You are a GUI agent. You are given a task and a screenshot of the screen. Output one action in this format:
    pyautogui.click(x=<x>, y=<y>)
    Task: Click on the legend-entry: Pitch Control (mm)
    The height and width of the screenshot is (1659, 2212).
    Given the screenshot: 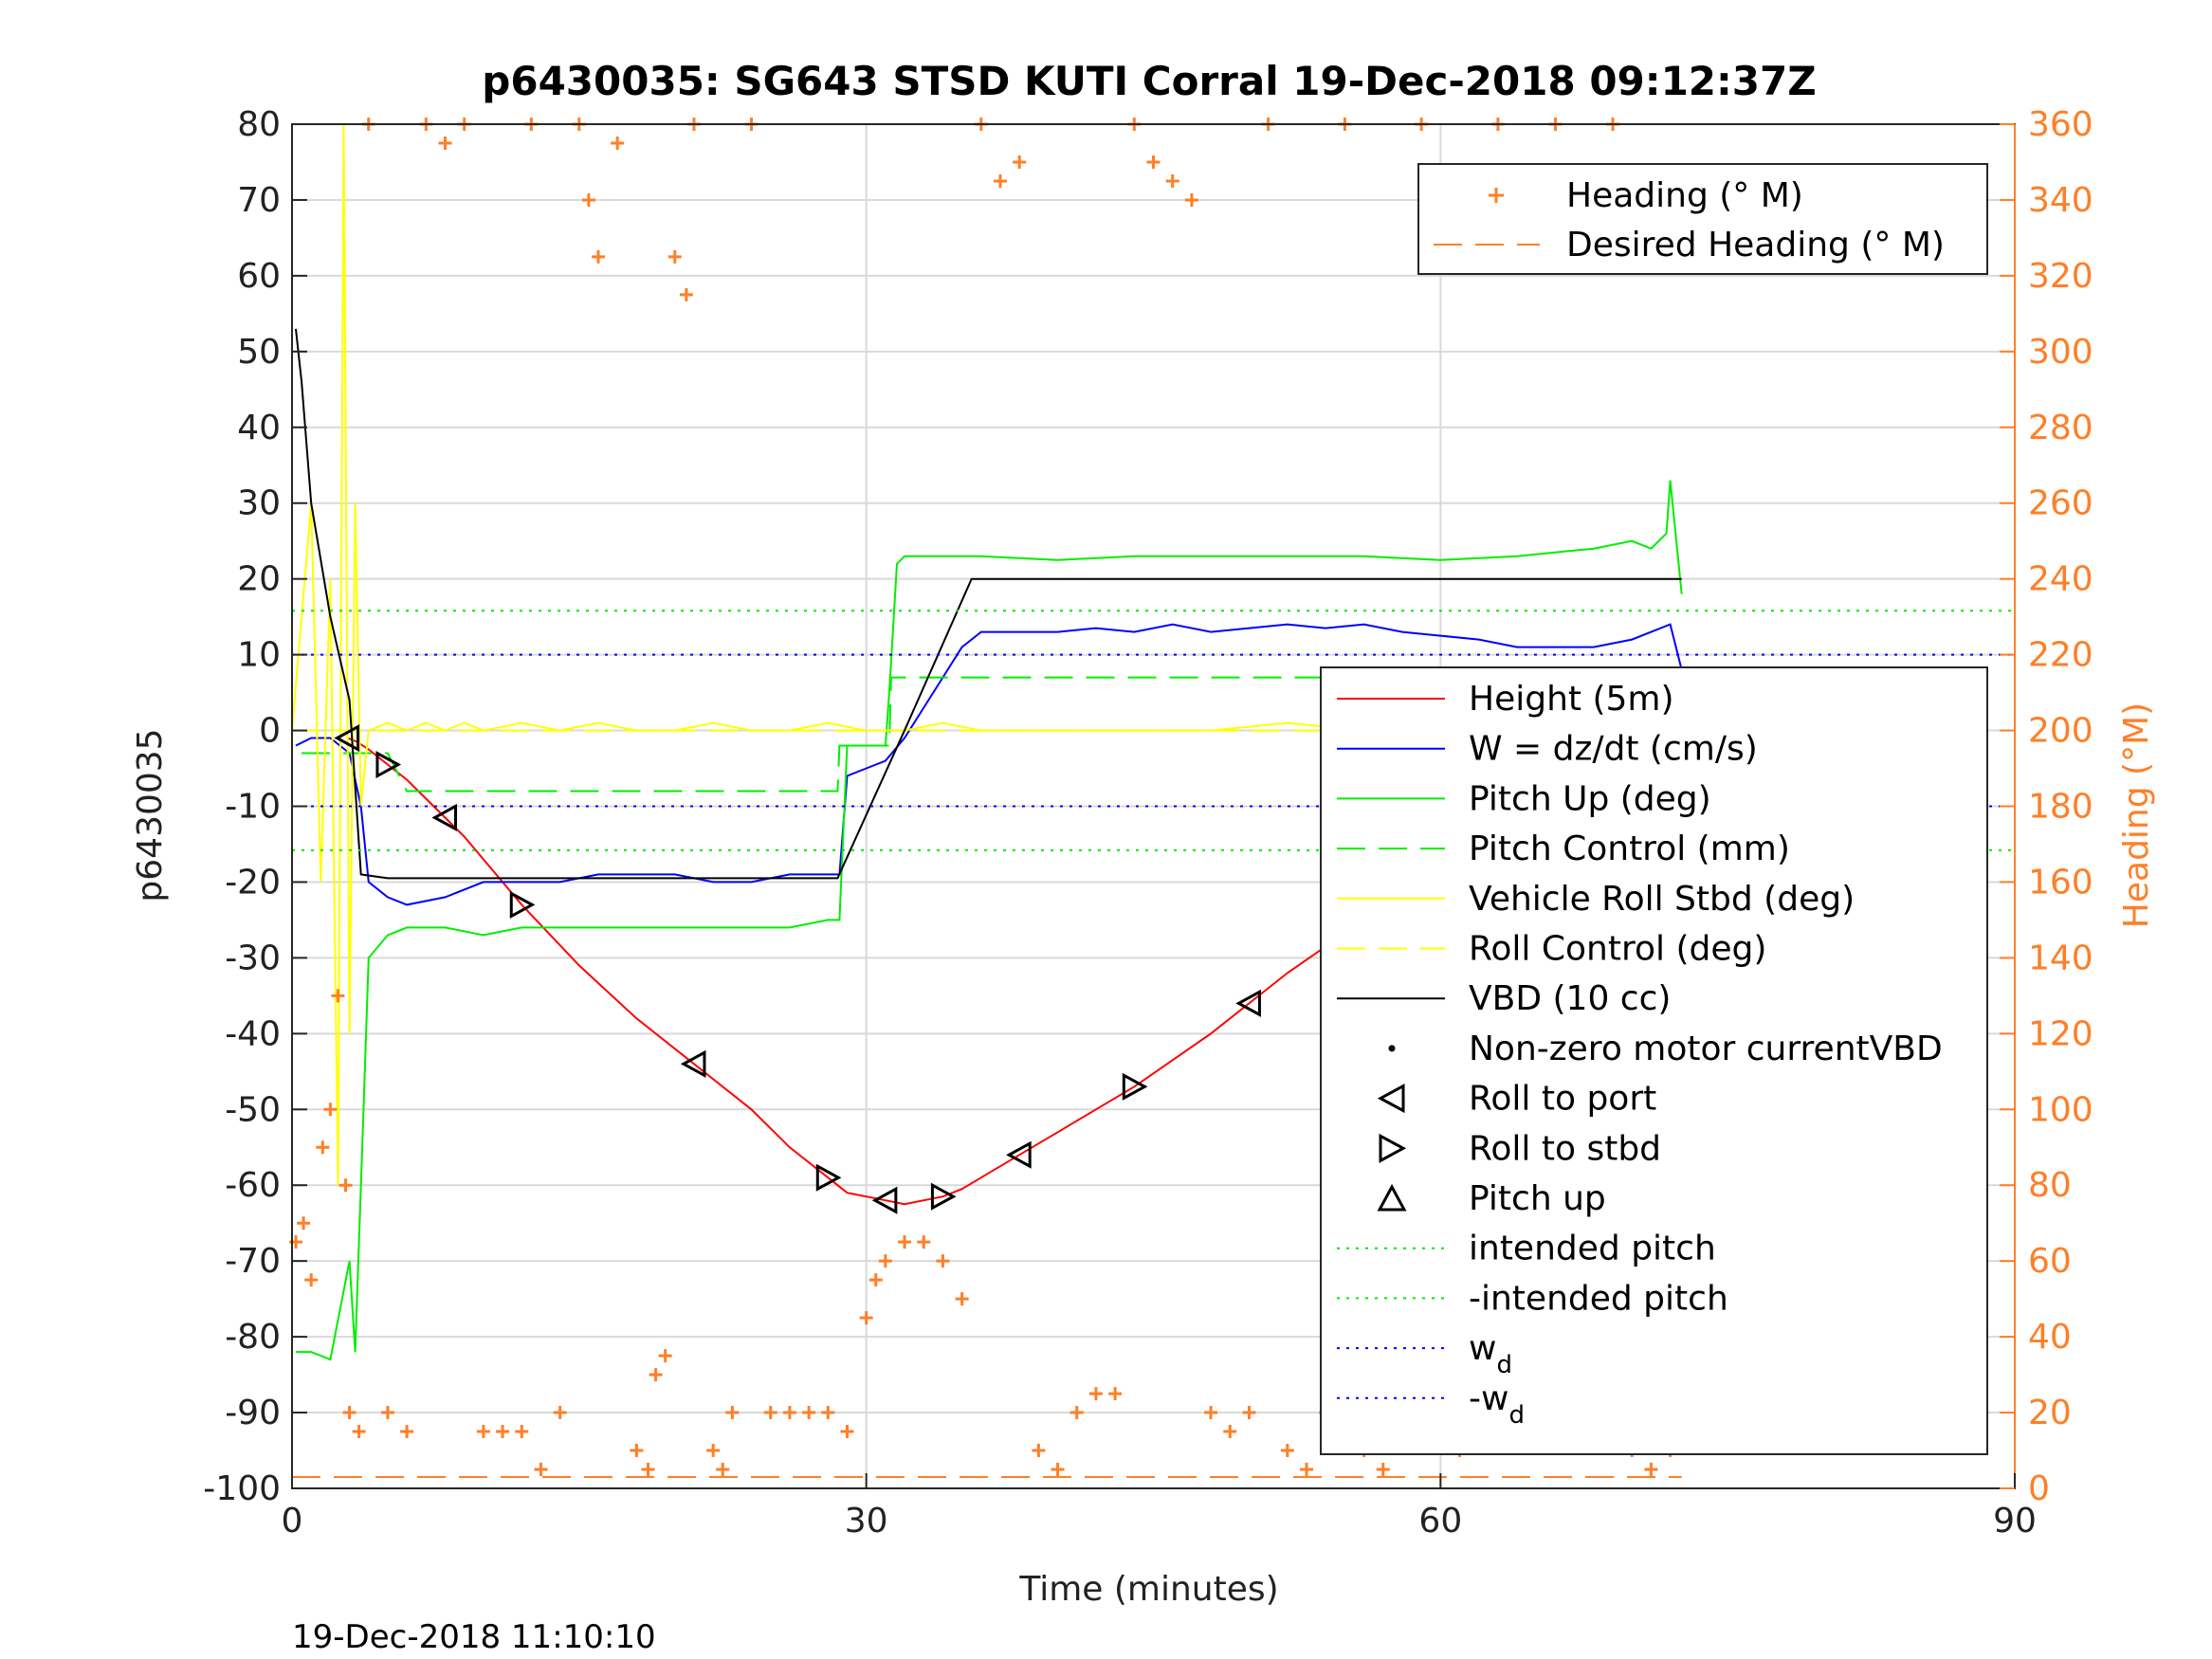 What is the action you would take?
    pyautogui.click(x=1629, y=849)
    